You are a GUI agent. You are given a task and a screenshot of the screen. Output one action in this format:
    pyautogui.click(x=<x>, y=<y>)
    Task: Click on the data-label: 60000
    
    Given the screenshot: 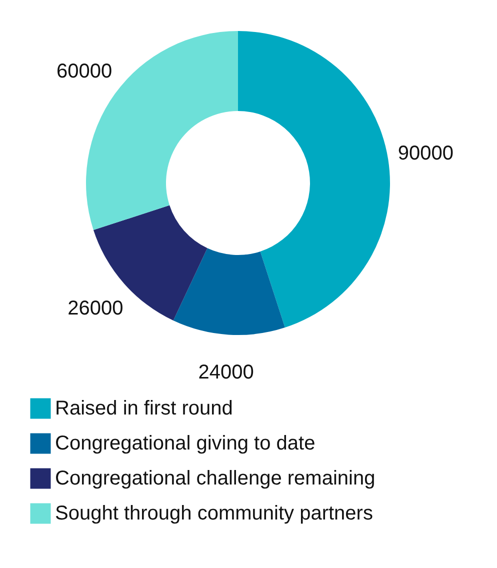 What is the action you would take?
    pyautogui.click(x=84, y=71)
    